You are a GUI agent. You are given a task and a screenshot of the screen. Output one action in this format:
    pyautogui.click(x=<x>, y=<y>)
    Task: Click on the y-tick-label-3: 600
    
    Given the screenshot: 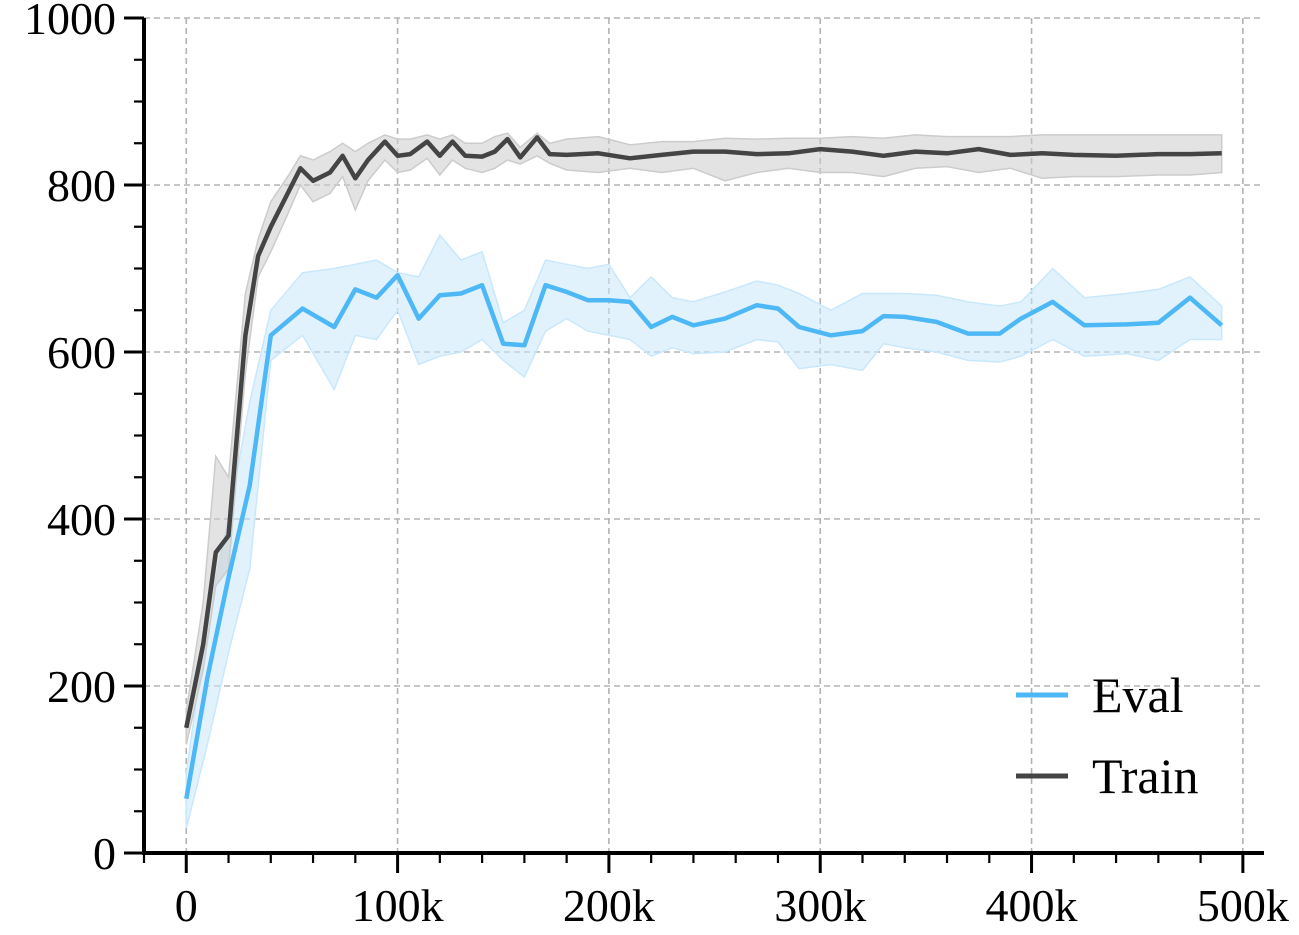 What is the action you would take?
    pyautogui.click(x=81, y=352)
    